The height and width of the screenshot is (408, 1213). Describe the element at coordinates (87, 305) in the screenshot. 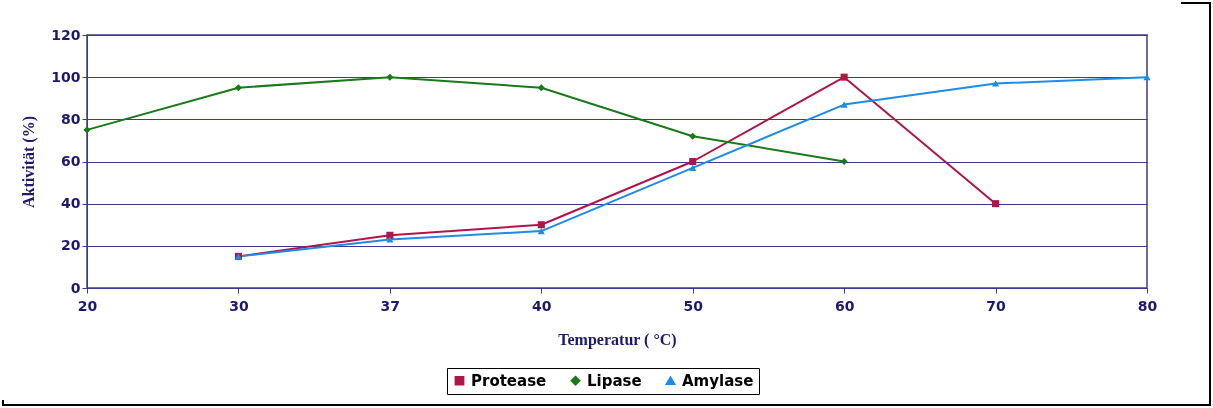

I see `x-tick-label: 20` at that location.